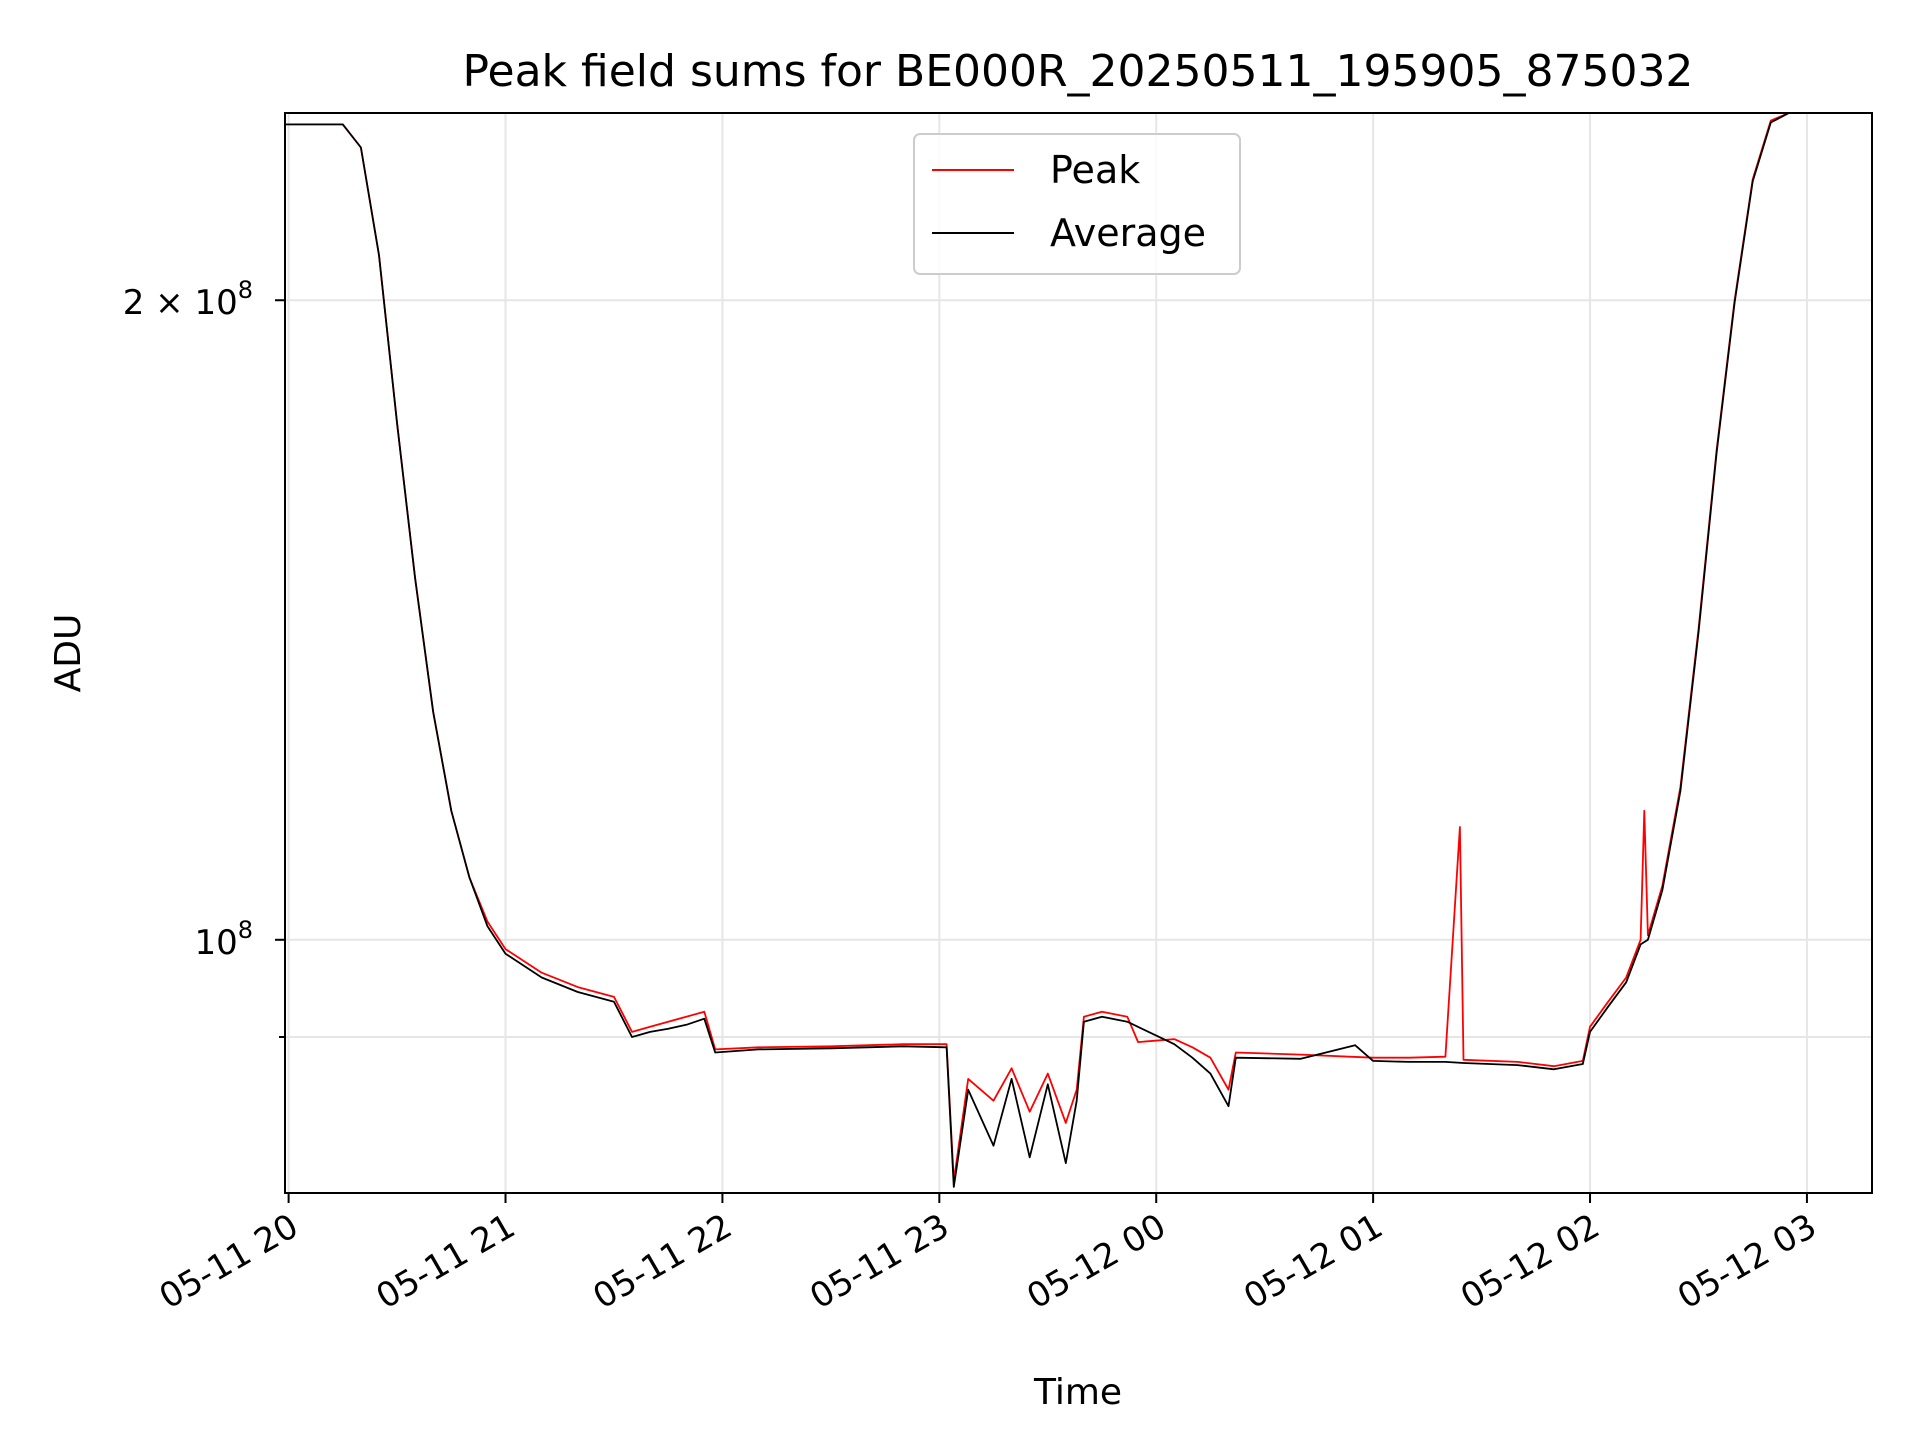 The height and width of the screenshot is (1440, 1920). What do you see at coordinates (1128, 233) in the screenshot?
I see `legend-label-average: Average` at bounding box center [1128, 233].